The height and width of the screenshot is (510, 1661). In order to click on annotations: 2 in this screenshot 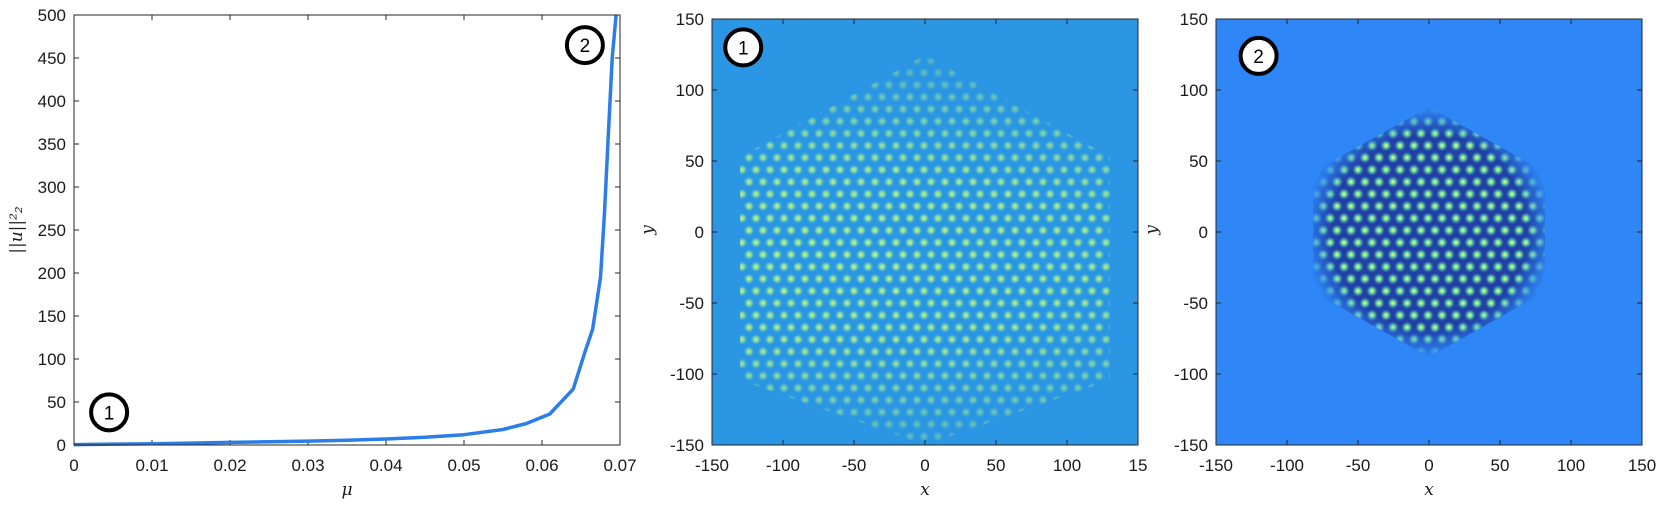, I will do `click(1258, 55)`.